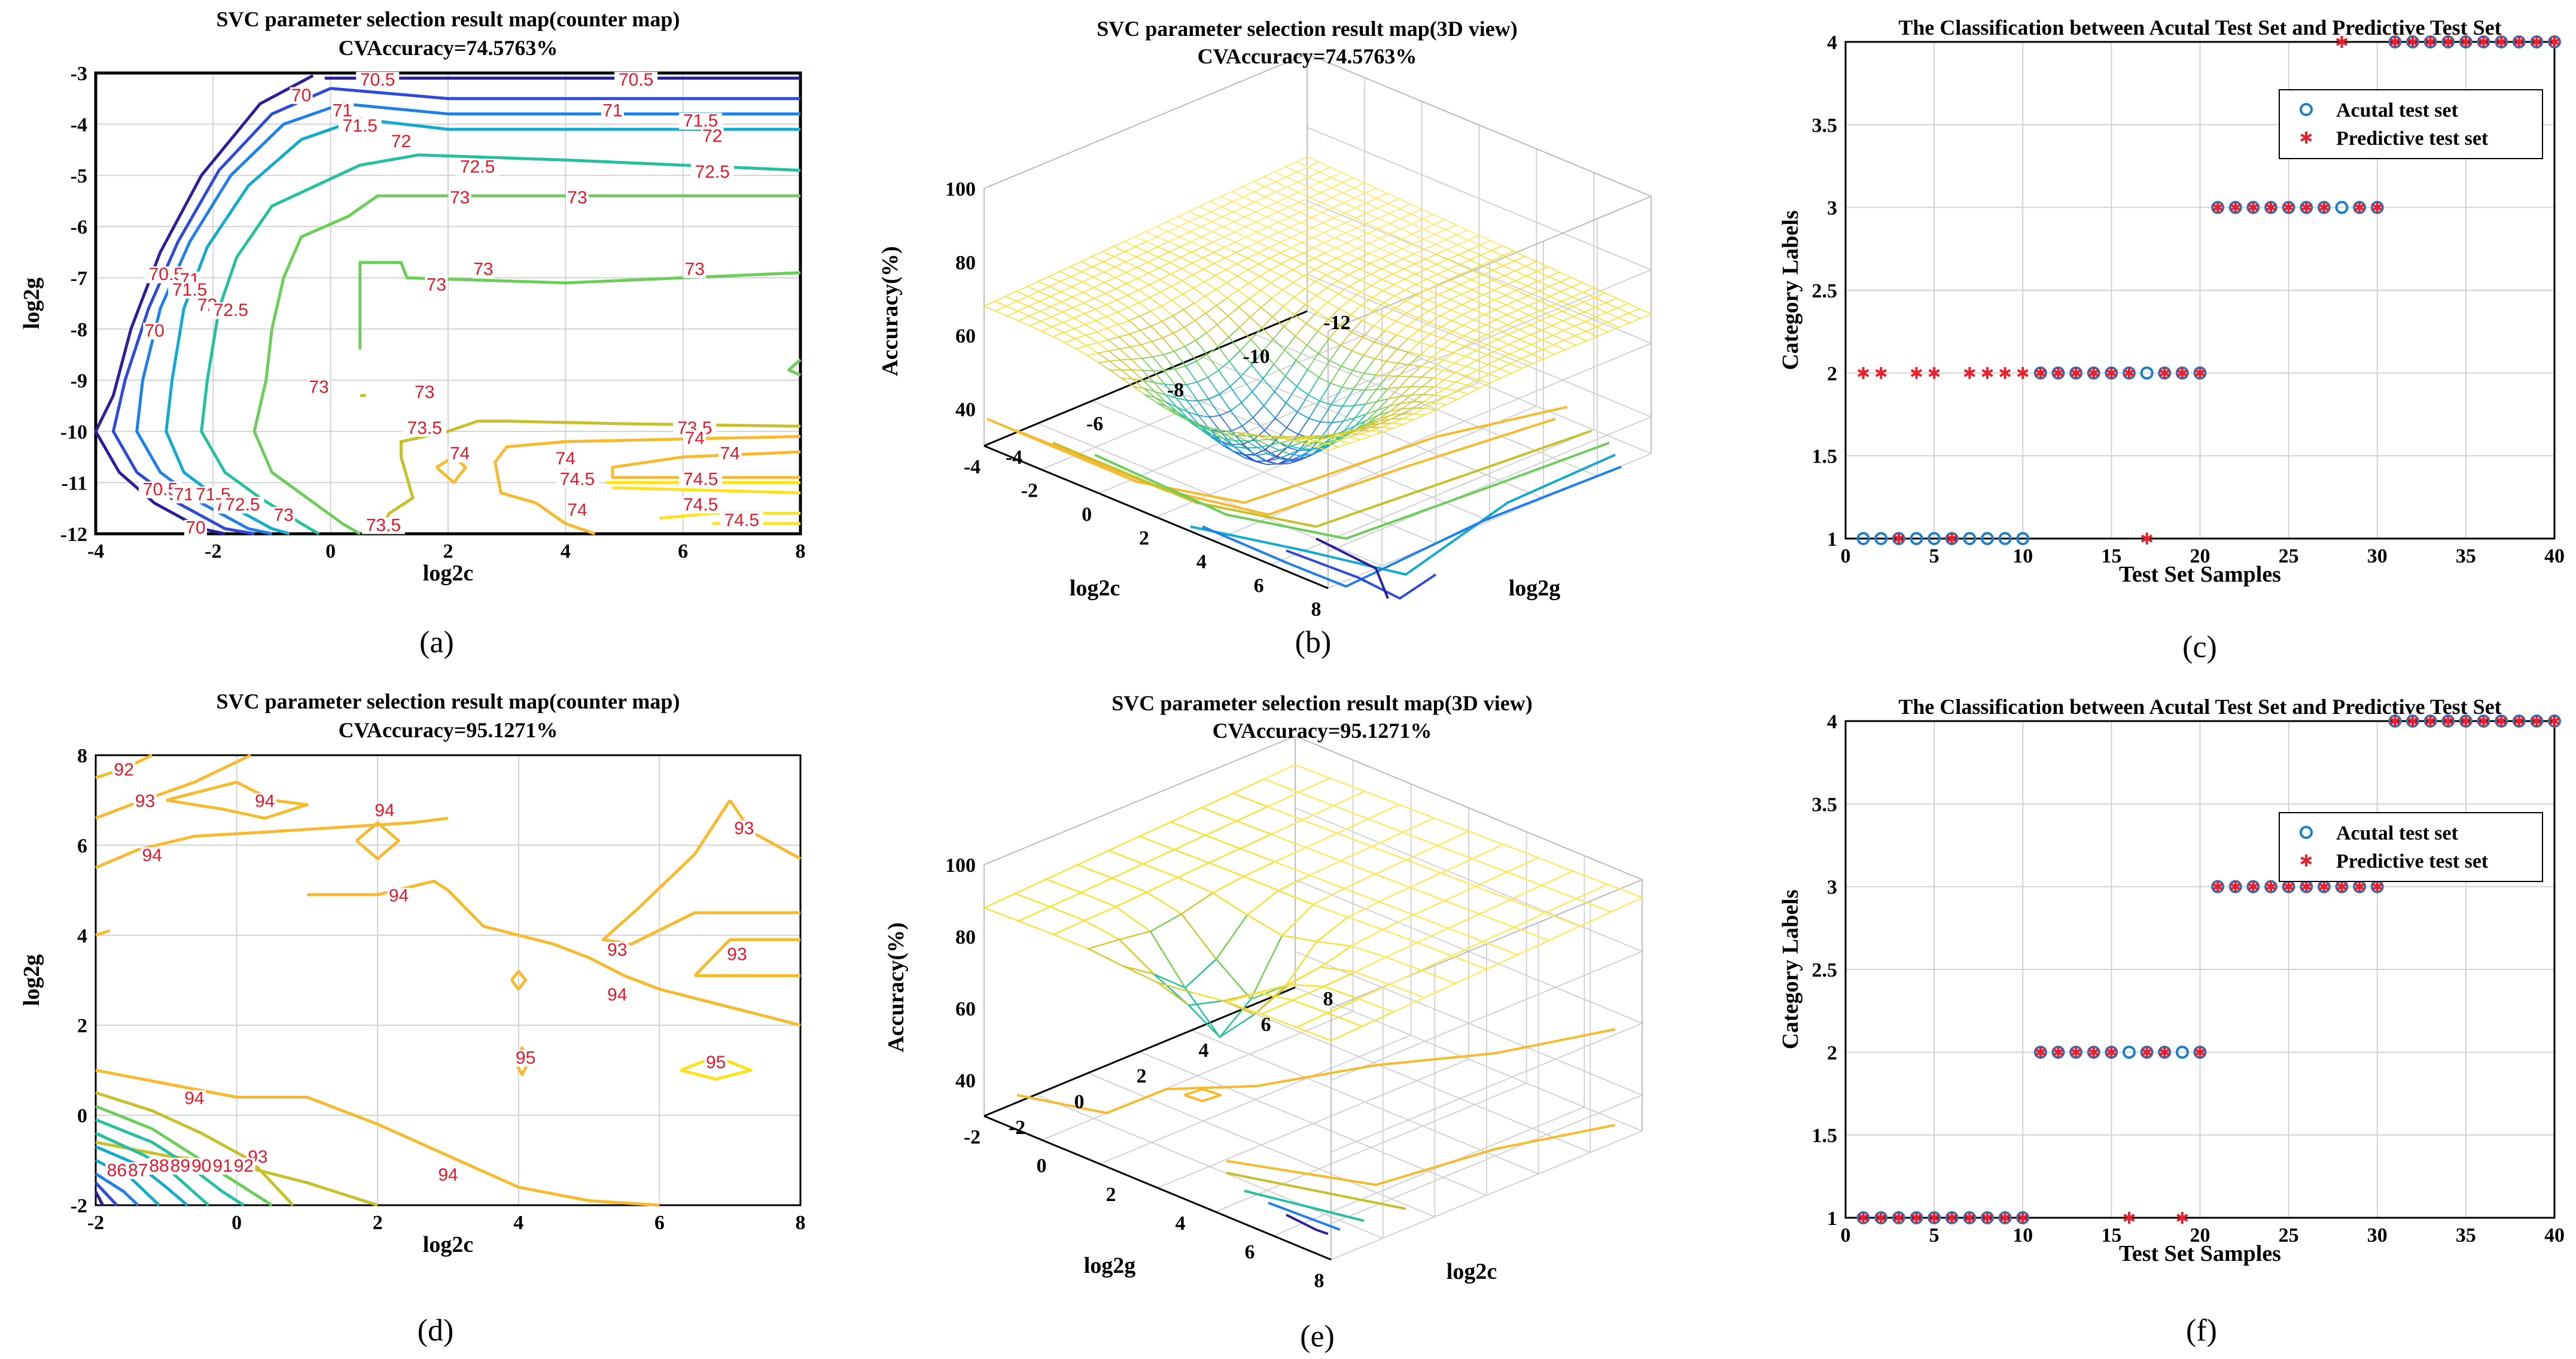 This screenshot has height=1359, width=2576. I want to click on x-tick-label: 0, so click(1042, 1166).